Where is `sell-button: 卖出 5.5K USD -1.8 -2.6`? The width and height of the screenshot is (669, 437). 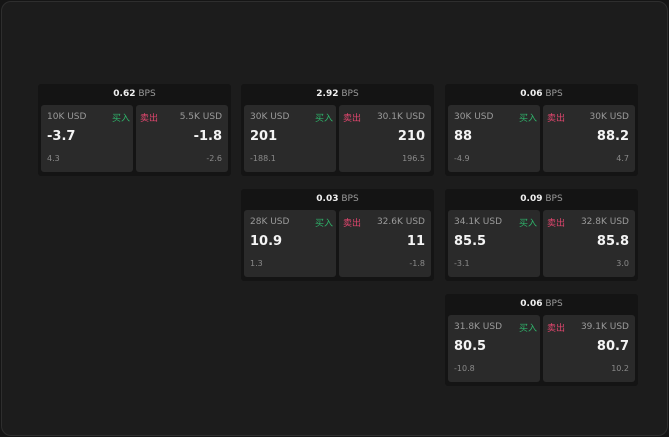
sell-button: 卖出 5.5K USD -1.8 -2.6 is located at coordinates (182, 138).